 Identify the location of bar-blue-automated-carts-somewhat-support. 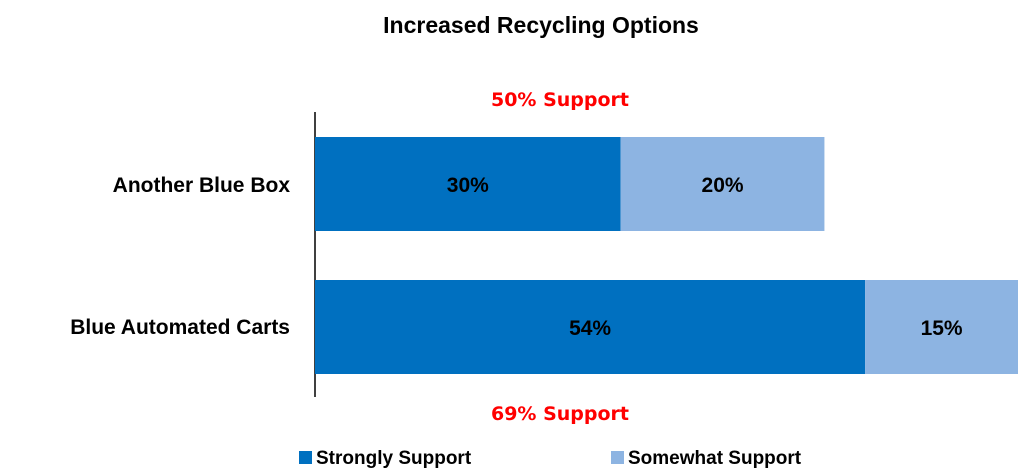
(941, 327).